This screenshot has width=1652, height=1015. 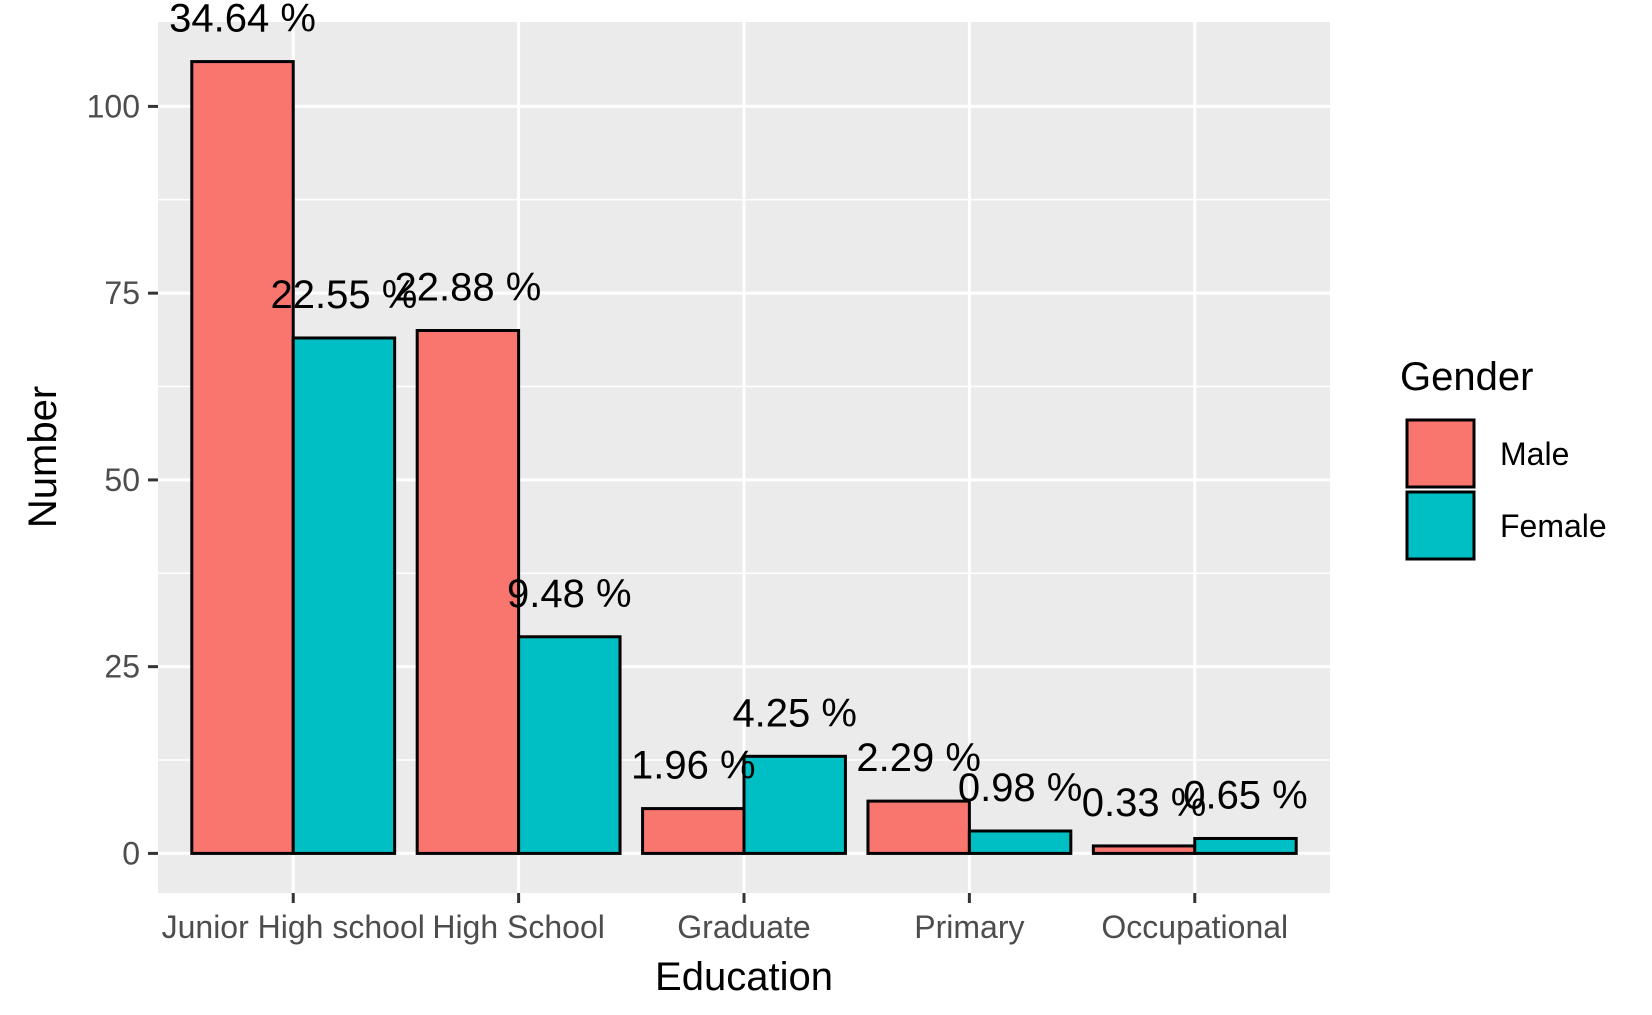 What do you see at coordinates (969, 927) in the screenshot?
I see `x-tick-label: Primary` at bounding box center [969, 927].